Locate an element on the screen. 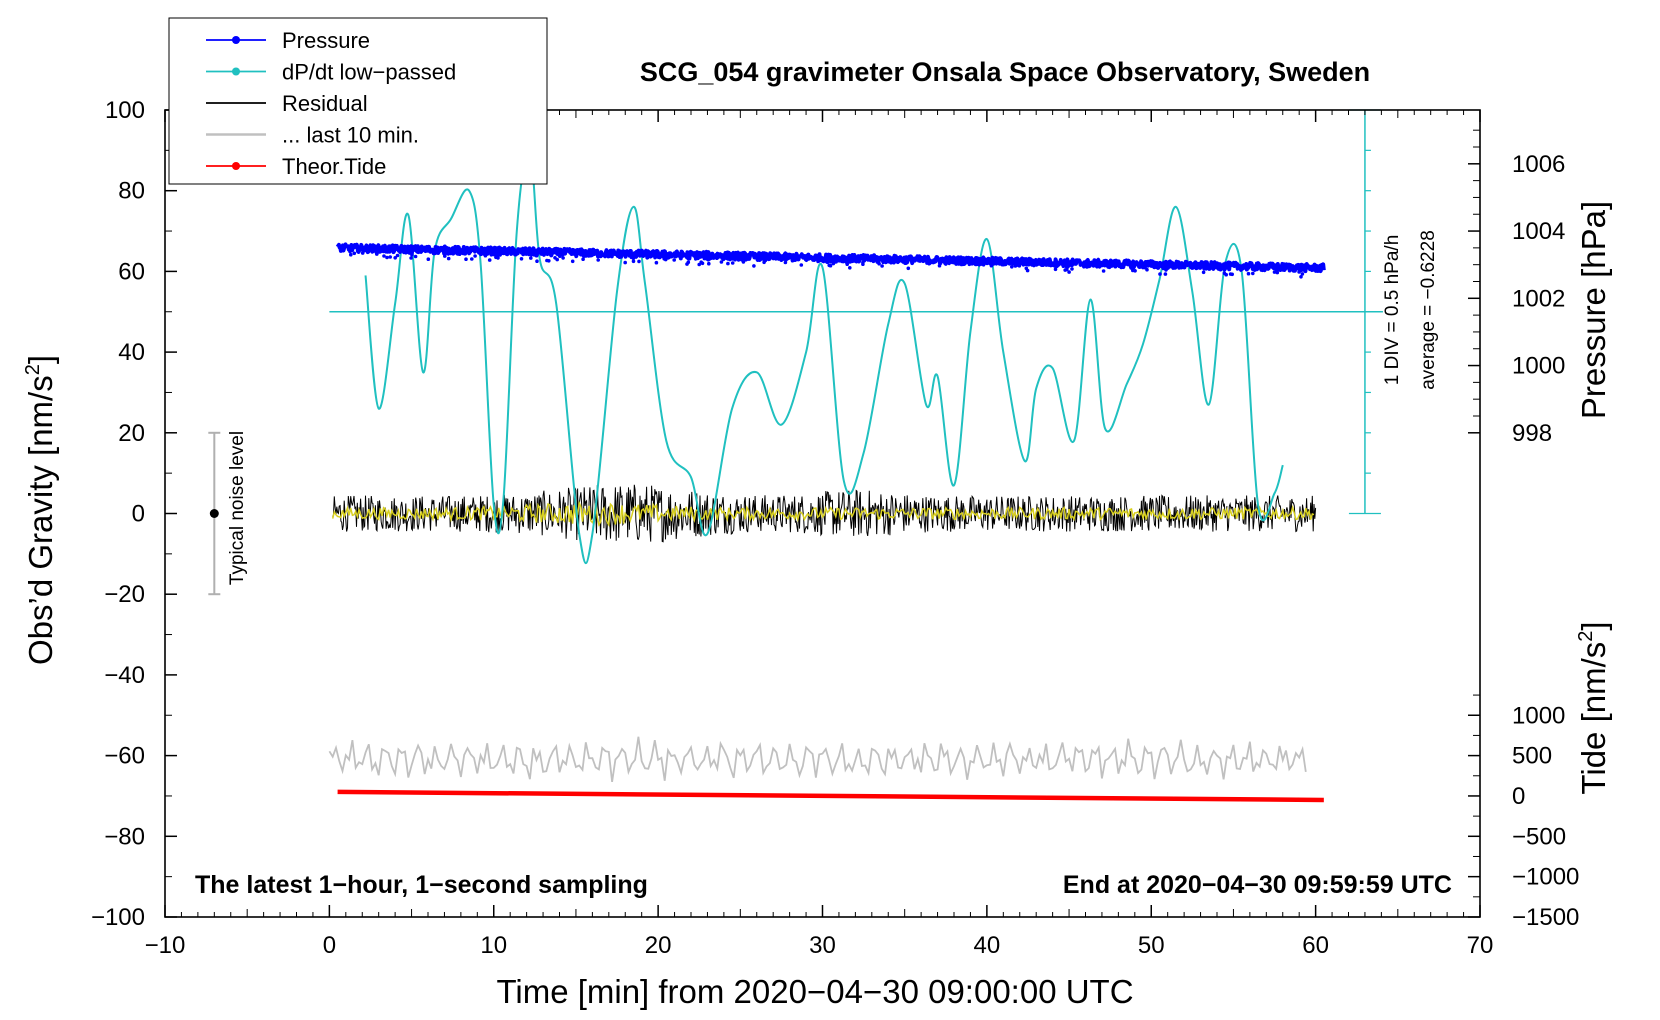  legend-label: dP/dt low−passed is located at coordinates (369, 72).